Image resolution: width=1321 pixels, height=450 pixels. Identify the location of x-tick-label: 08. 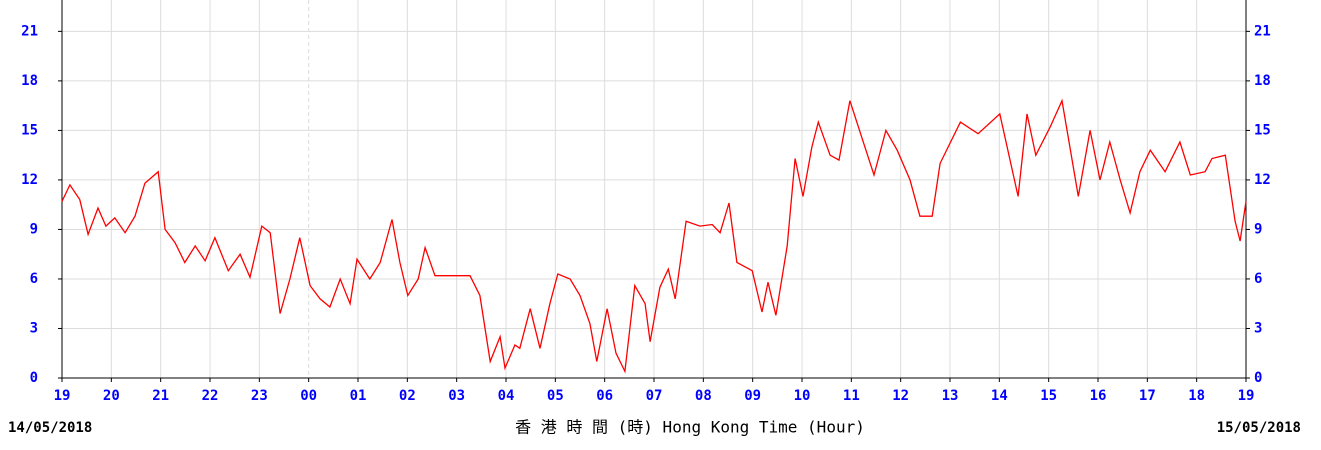
(703, 396).